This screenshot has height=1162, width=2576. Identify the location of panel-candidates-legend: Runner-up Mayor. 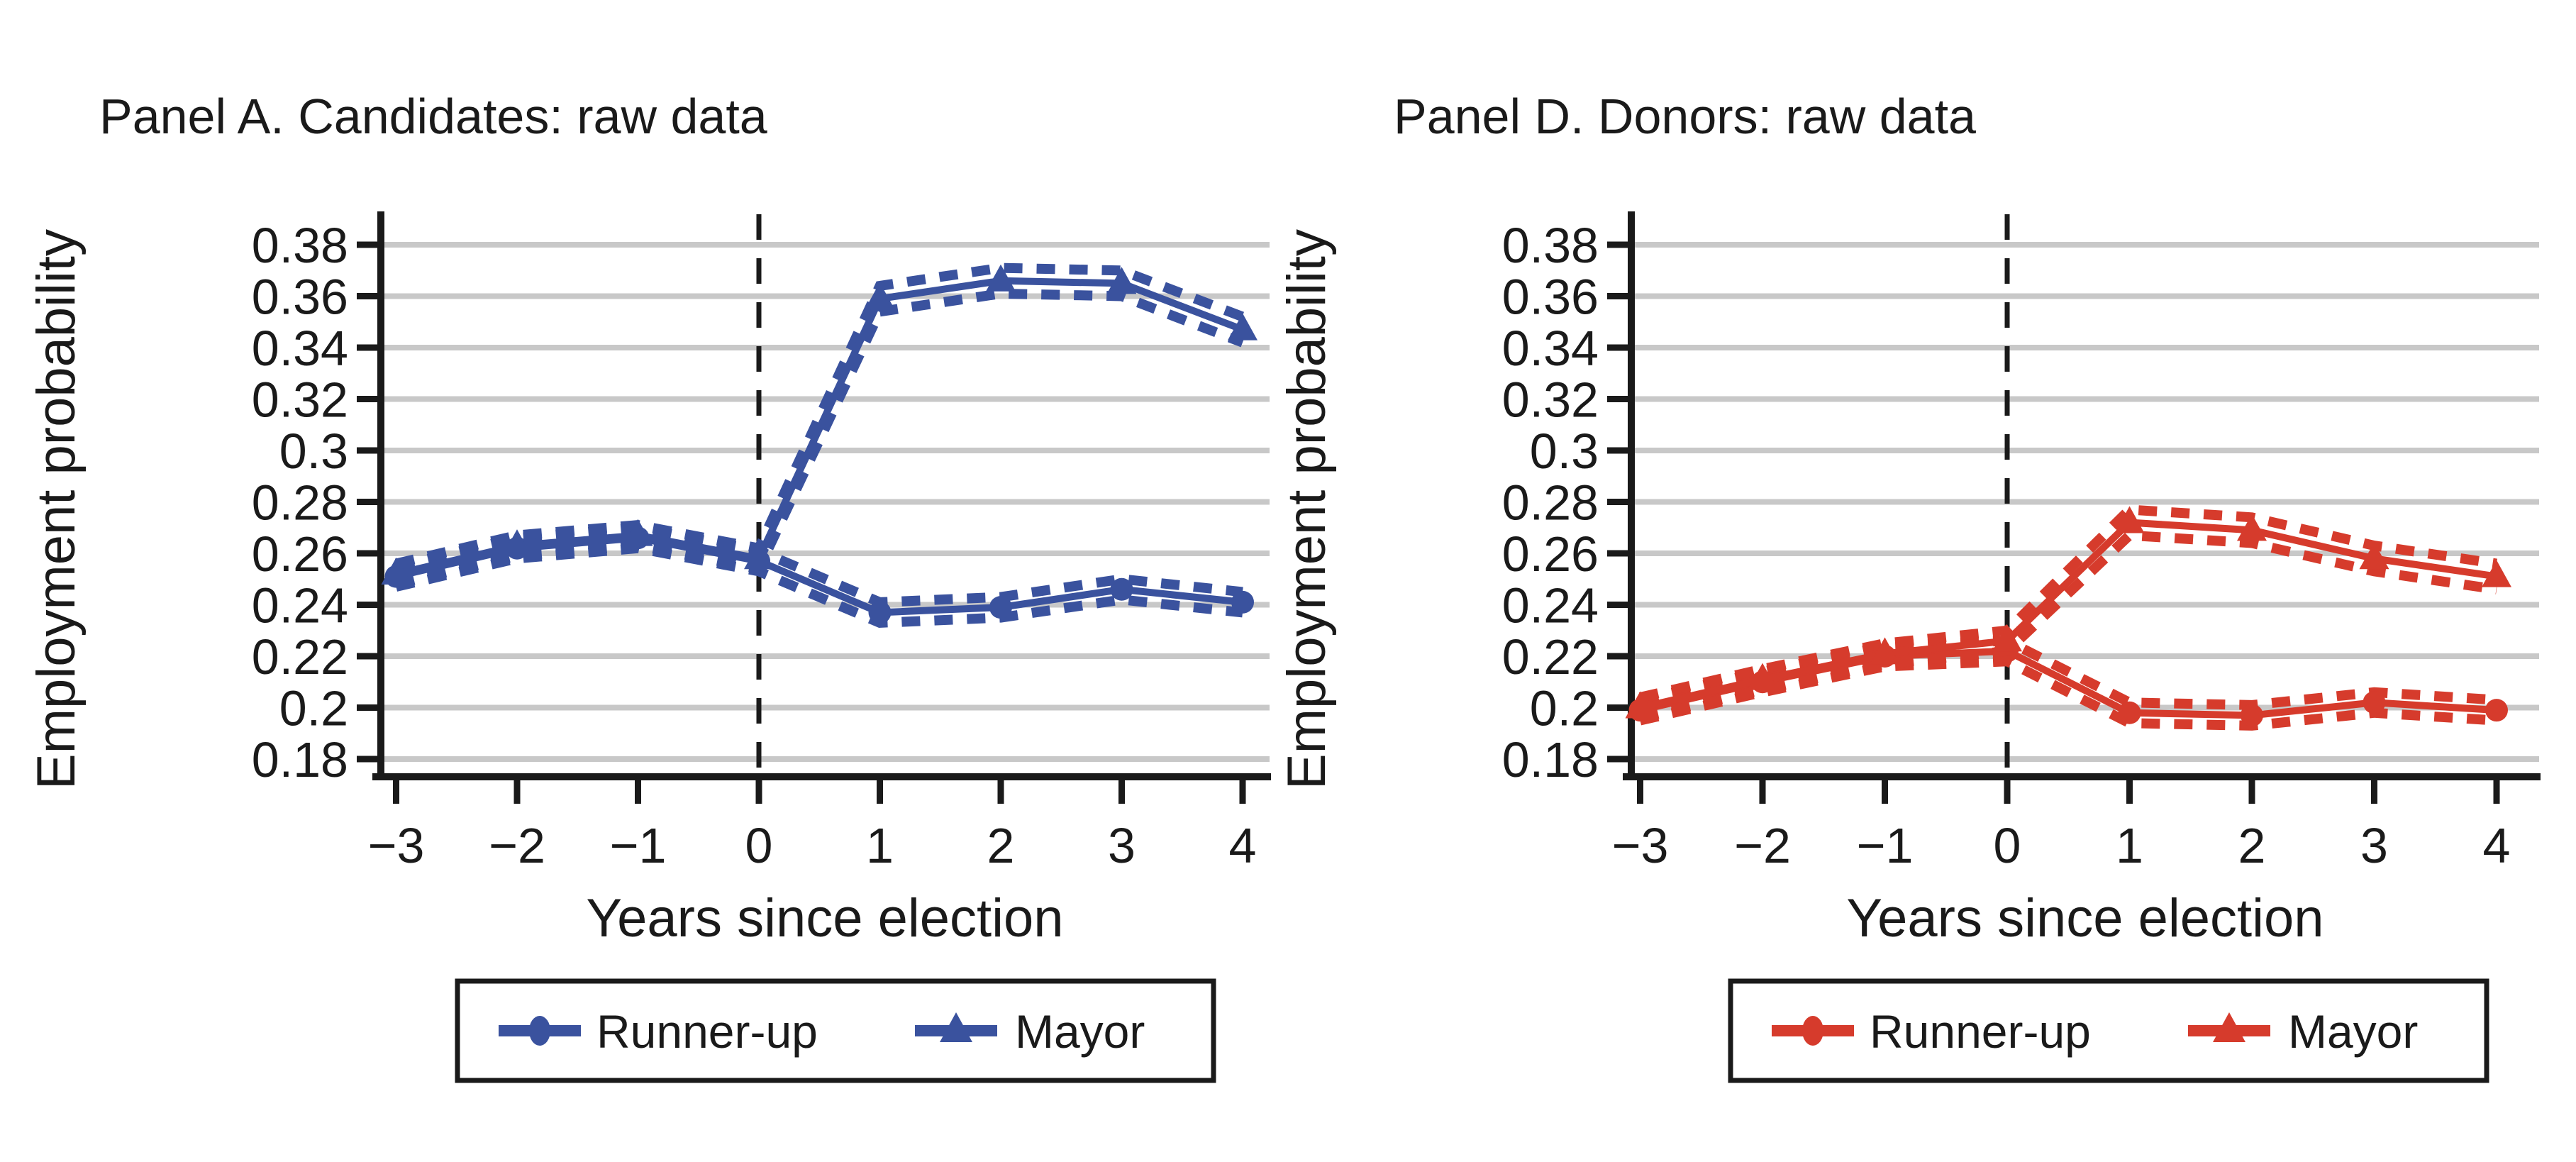
(835, 1030).